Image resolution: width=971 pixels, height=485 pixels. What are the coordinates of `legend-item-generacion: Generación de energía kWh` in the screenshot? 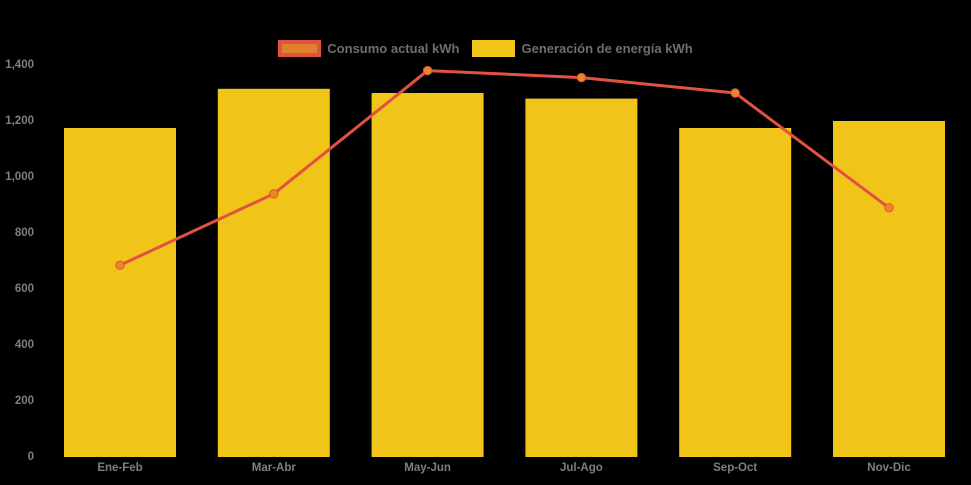 It's located at (582, 48).